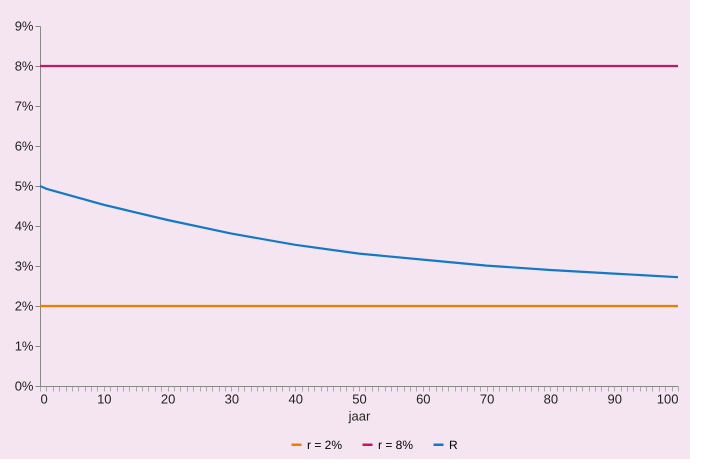  Describe the element at coordinates (44, 399) in the screenshot. I see `x-tick-label: 0` at that location.